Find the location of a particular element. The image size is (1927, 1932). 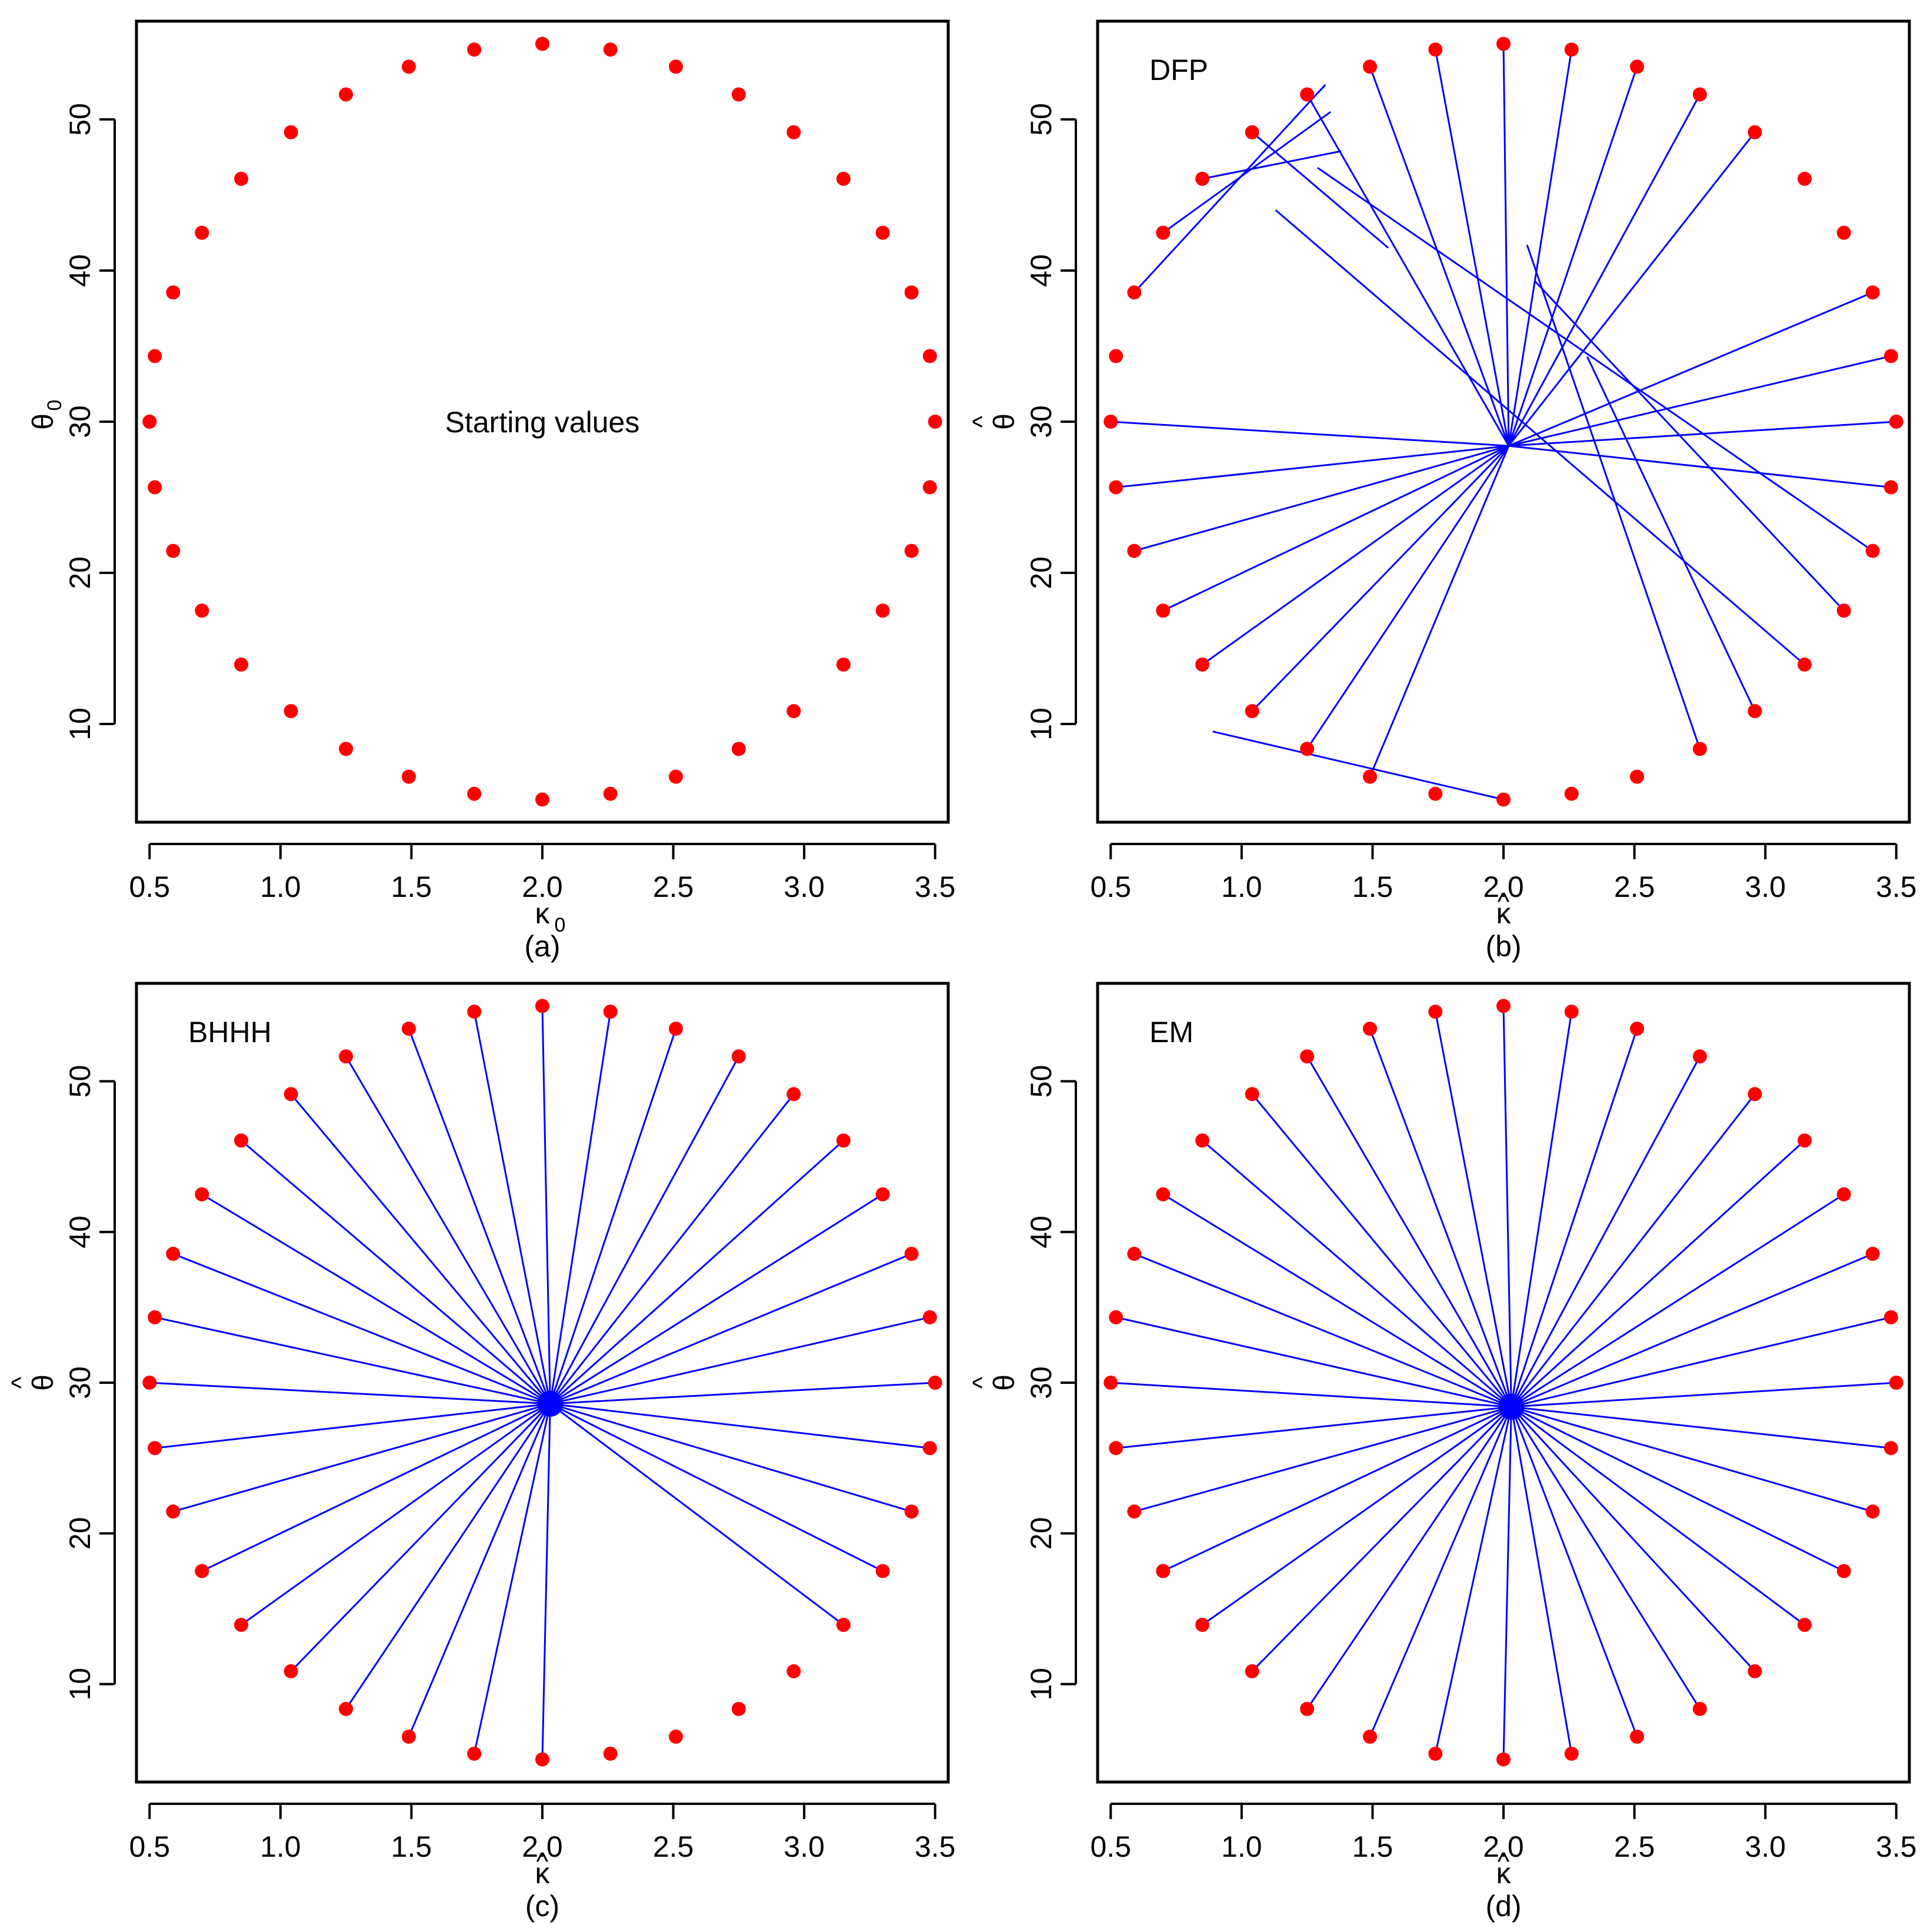

y-tick-label: 10 is located at coordinates (1041, 1684).